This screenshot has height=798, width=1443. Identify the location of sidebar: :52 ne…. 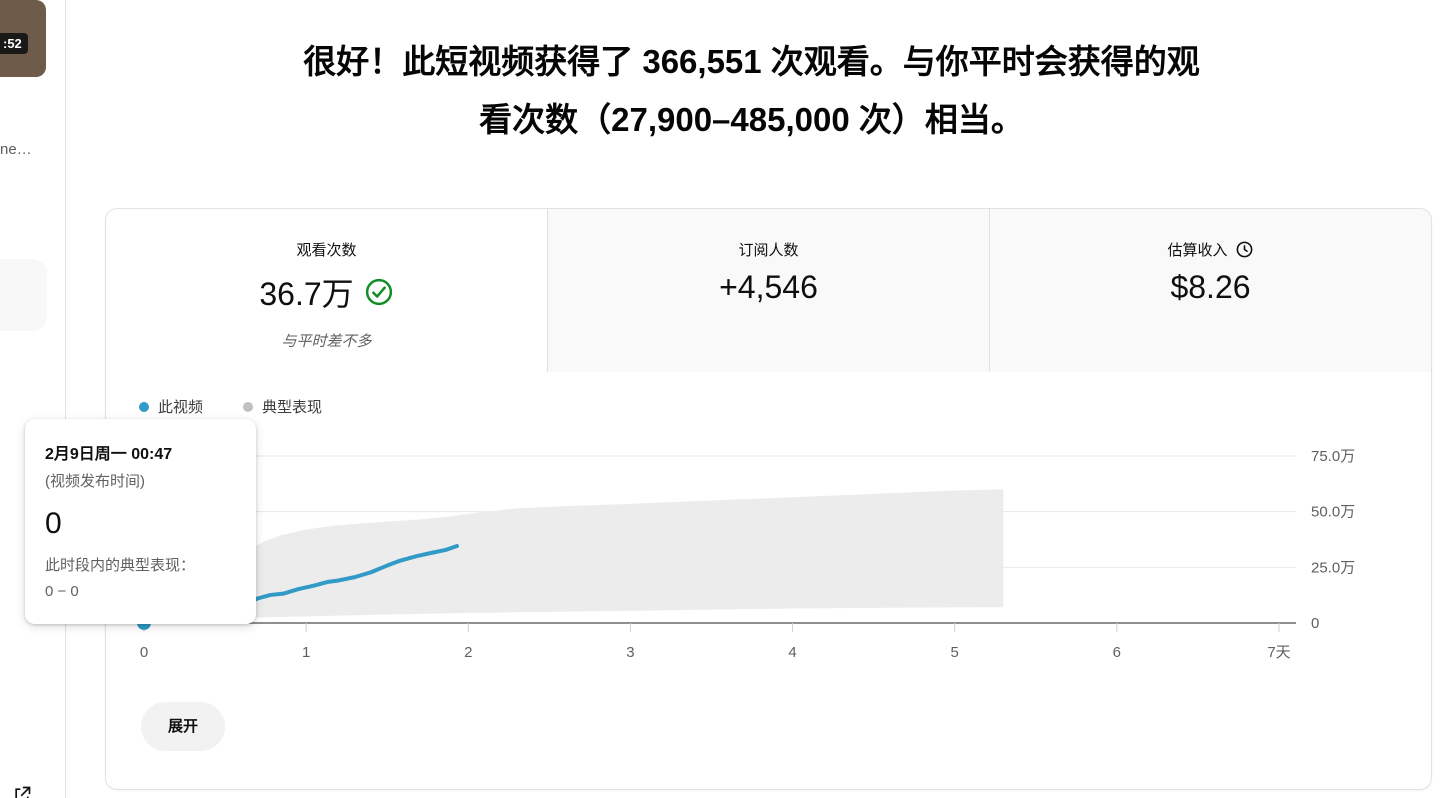
(32, 399).